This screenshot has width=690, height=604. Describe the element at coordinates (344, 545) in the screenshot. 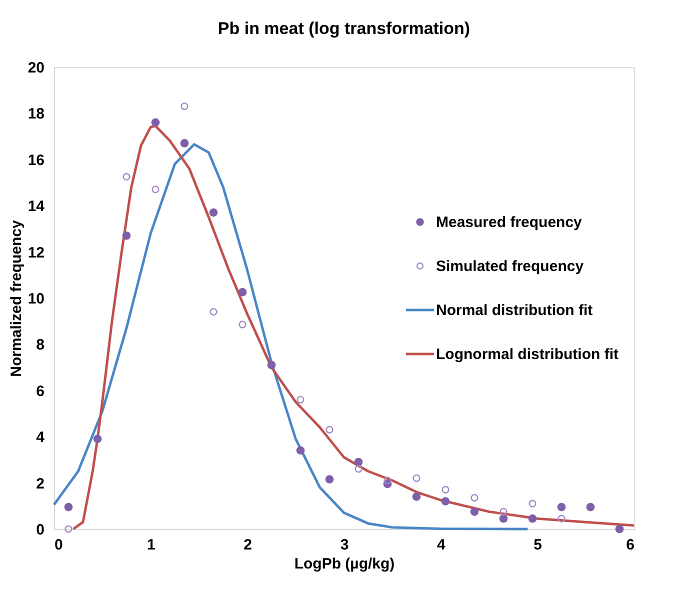

I see `x-tick-label: 3` at that location.